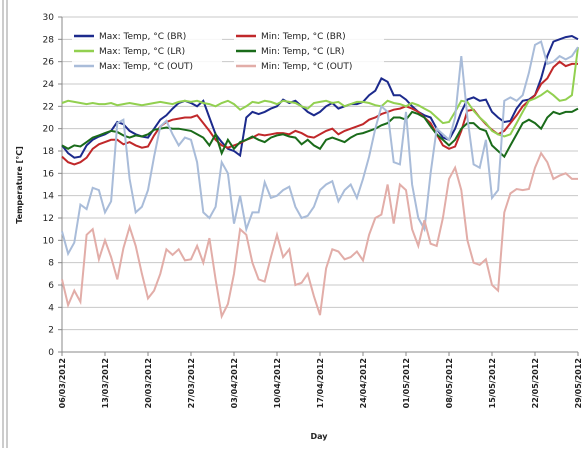 This screenshot has width=588, height=452. Describe the element at coordinates (406, 383) in the screenshot. I see `x-tick-label: 01/05/2012` at that location.